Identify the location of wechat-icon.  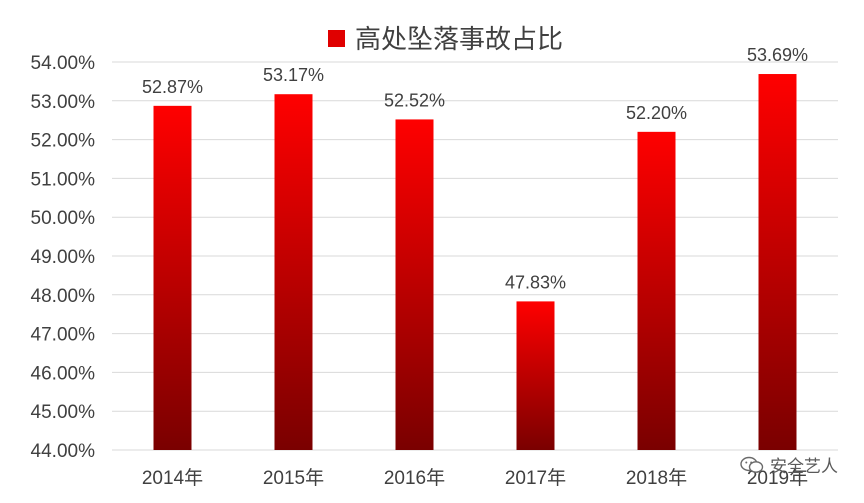
(752, 464).